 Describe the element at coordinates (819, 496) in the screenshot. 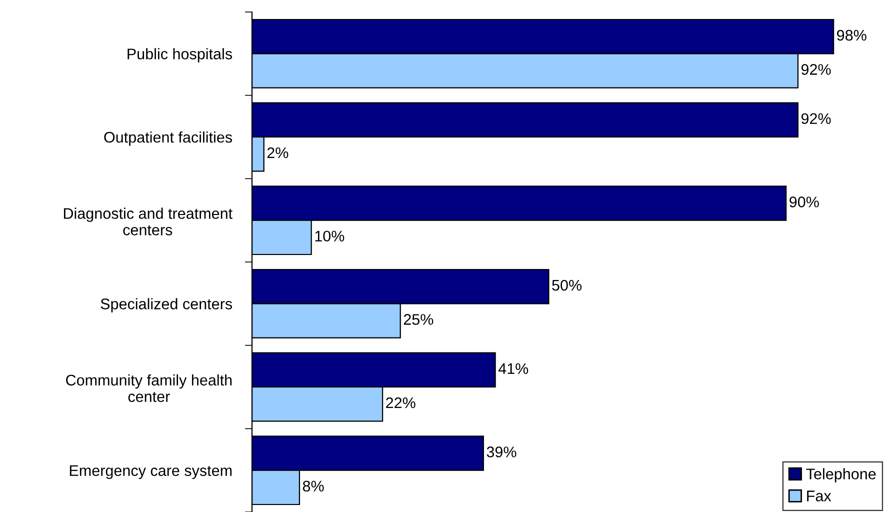

I see `legend-label: Fax` at that location.